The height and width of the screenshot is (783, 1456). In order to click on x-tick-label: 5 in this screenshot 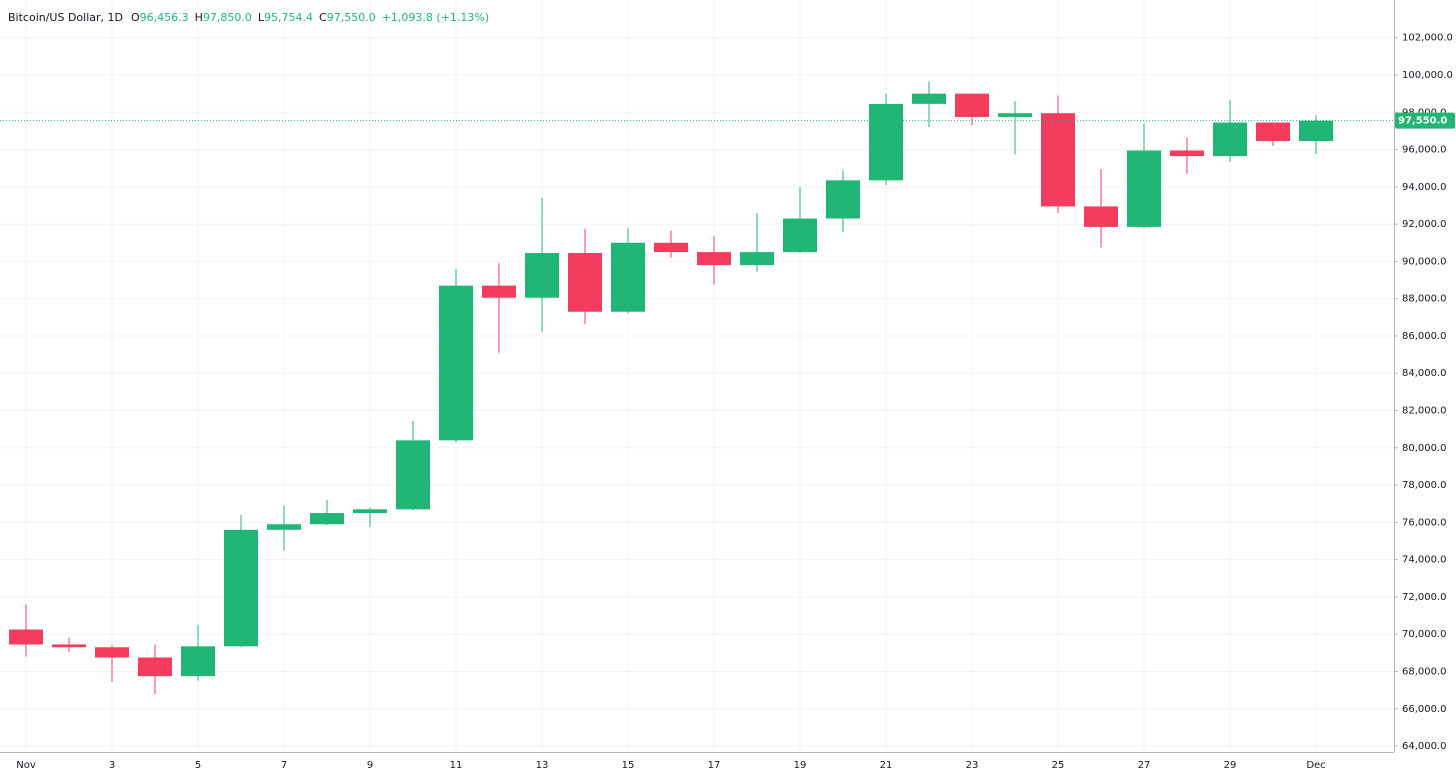, I will do `click(198, 765)`.